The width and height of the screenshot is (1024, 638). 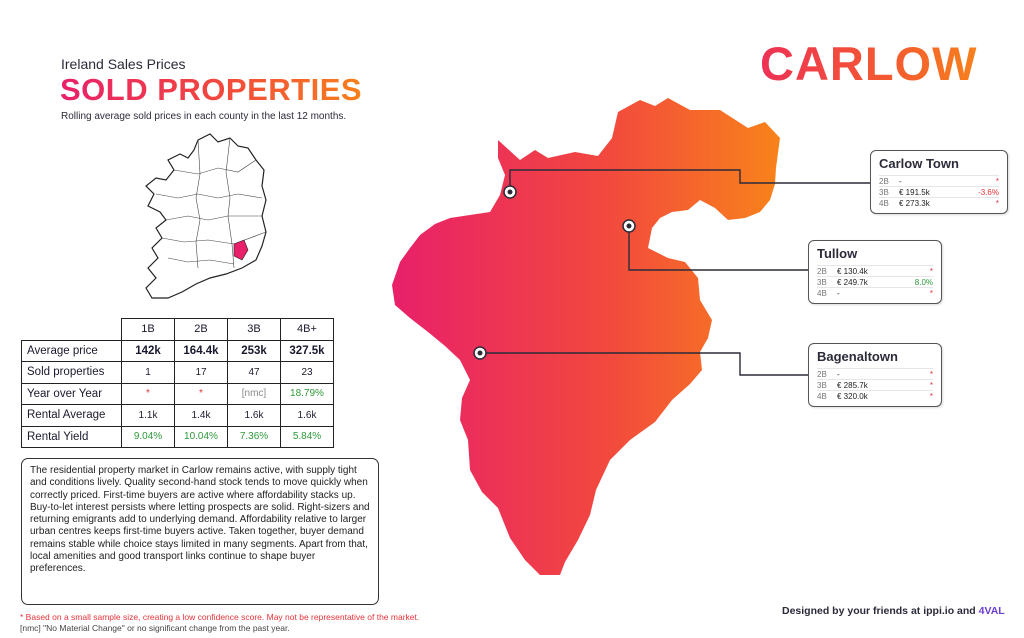 I want to click on callout-row: 3B € 285.7k *, so click(x=875, y=384).